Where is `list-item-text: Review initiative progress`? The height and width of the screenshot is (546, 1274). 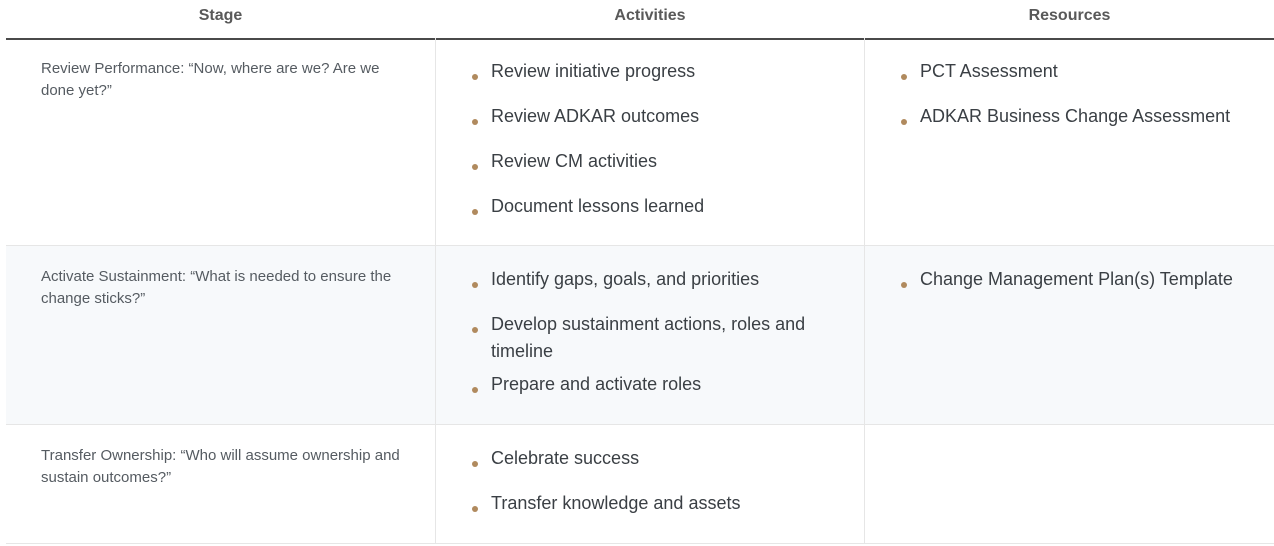 list-item-text: Review initiative progress is located at coordinates (593, 71).